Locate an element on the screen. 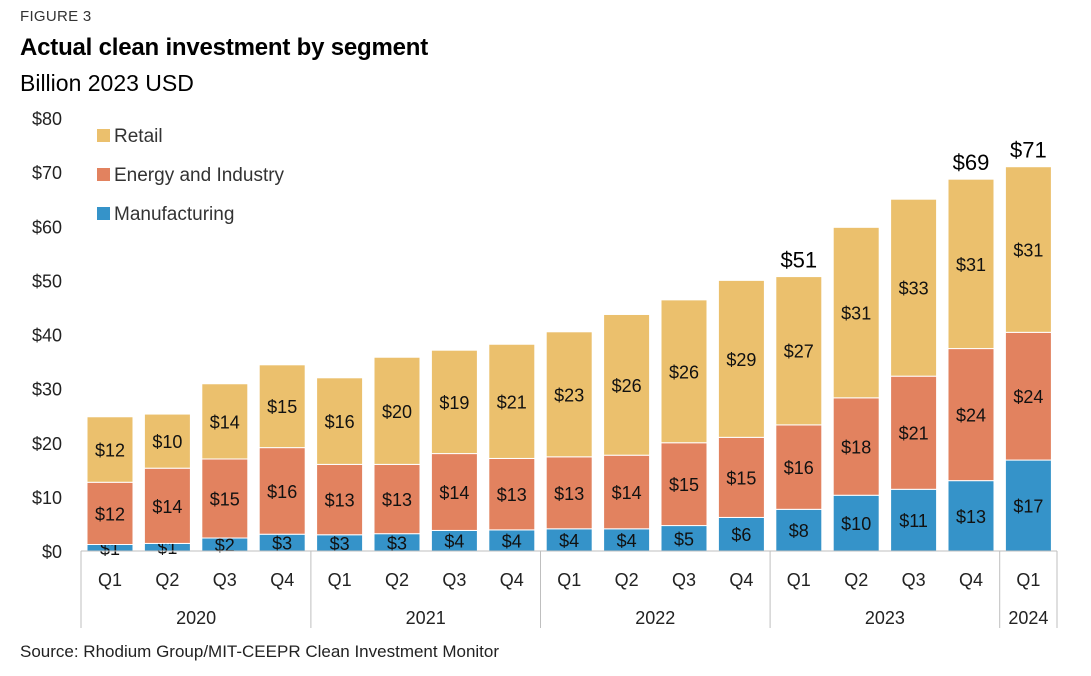 The image size is (1091, 676). data-label: $23 is located at coordinates (569, 395).